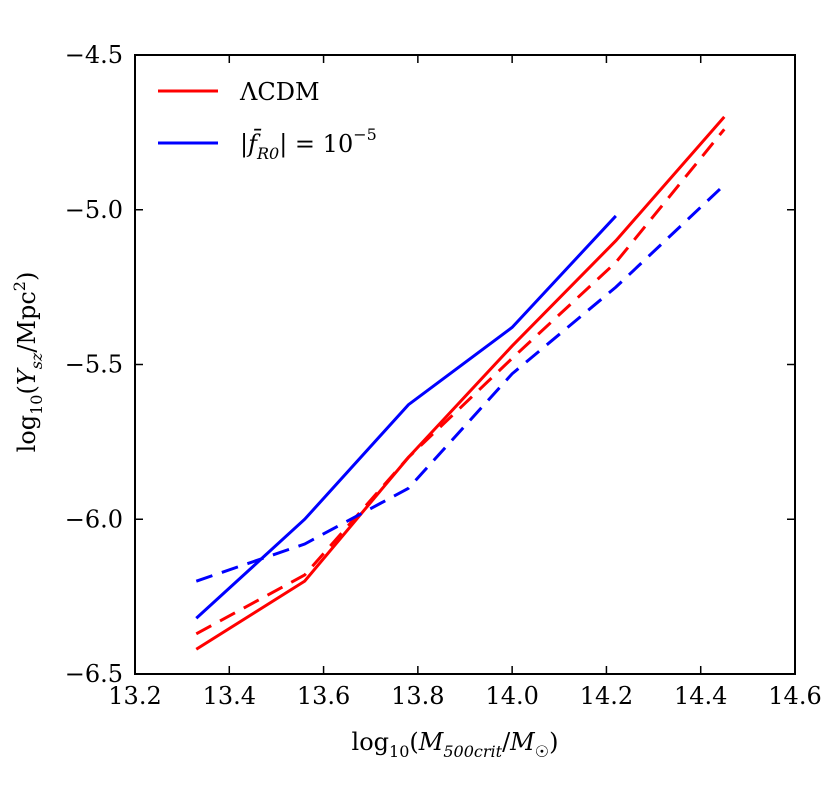 Image resolution: width=829 pixels, height=809 pixels. Describe the element at coordinates (94, 55) in the screenshot. I see `y-tick-label: −4.5` at that location.